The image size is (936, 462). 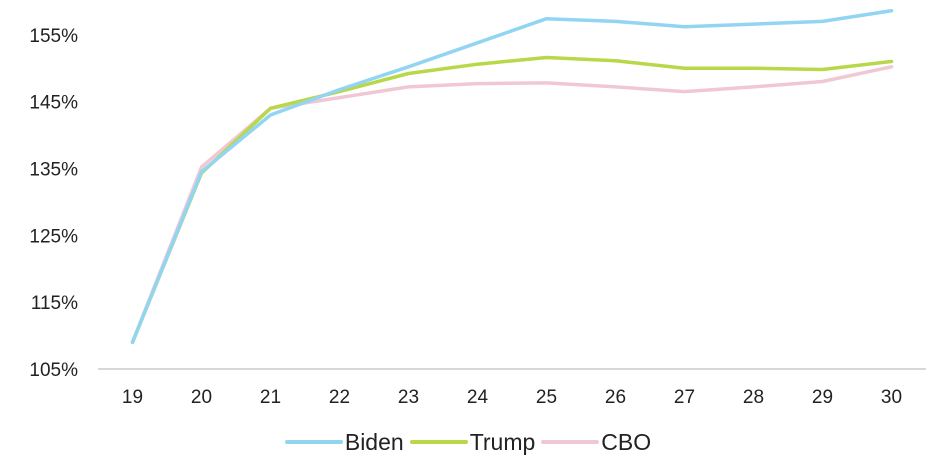 What do you see at coordinates (201, 397) in the screenshot?
I see `x-tick-label: 20` at bounding box center [201, 397].